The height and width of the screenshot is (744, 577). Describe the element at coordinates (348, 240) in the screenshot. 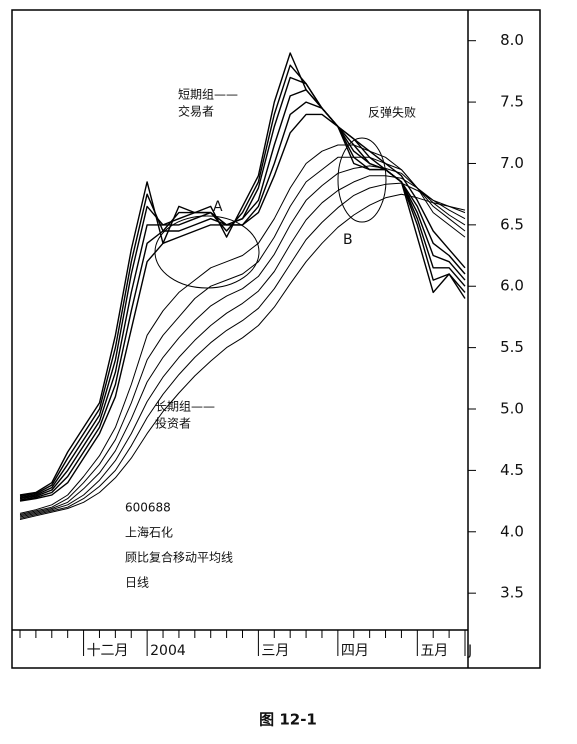

I see `annotation: B` at that location.